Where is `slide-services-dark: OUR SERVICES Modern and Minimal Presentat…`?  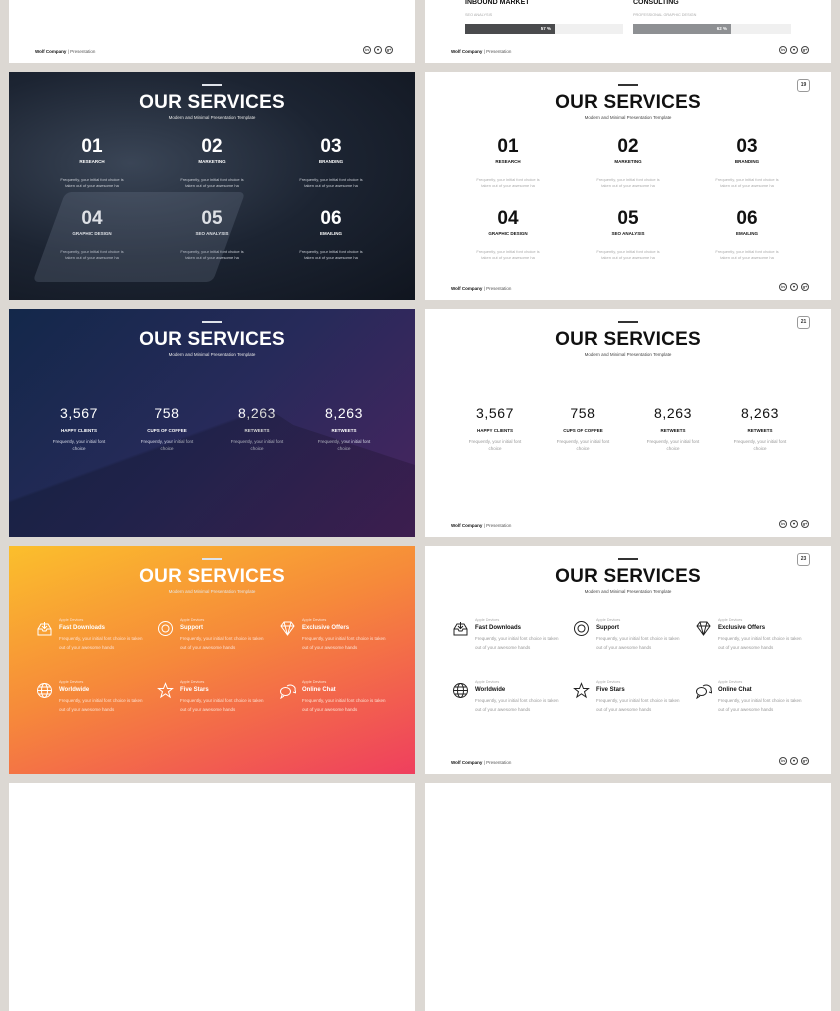 slide-services-dark: OUR SERVICES Modern and Minimal Presentat… is located at coordinates (212, 186).